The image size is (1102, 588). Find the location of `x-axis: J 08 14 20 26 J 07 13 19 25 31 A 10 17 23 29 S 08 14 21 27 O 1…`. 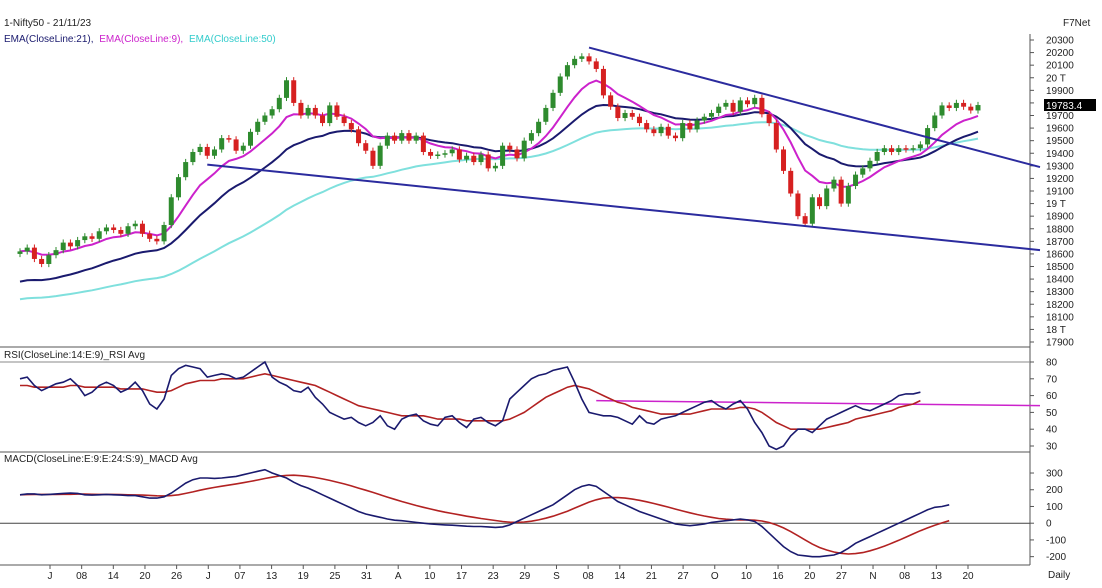

x-axis: J 08 14 20 26 J 07 13 19 25 31 A 10 17 23 29 S 08 14 21 27 O 1… is located at coordinates (511, 573).